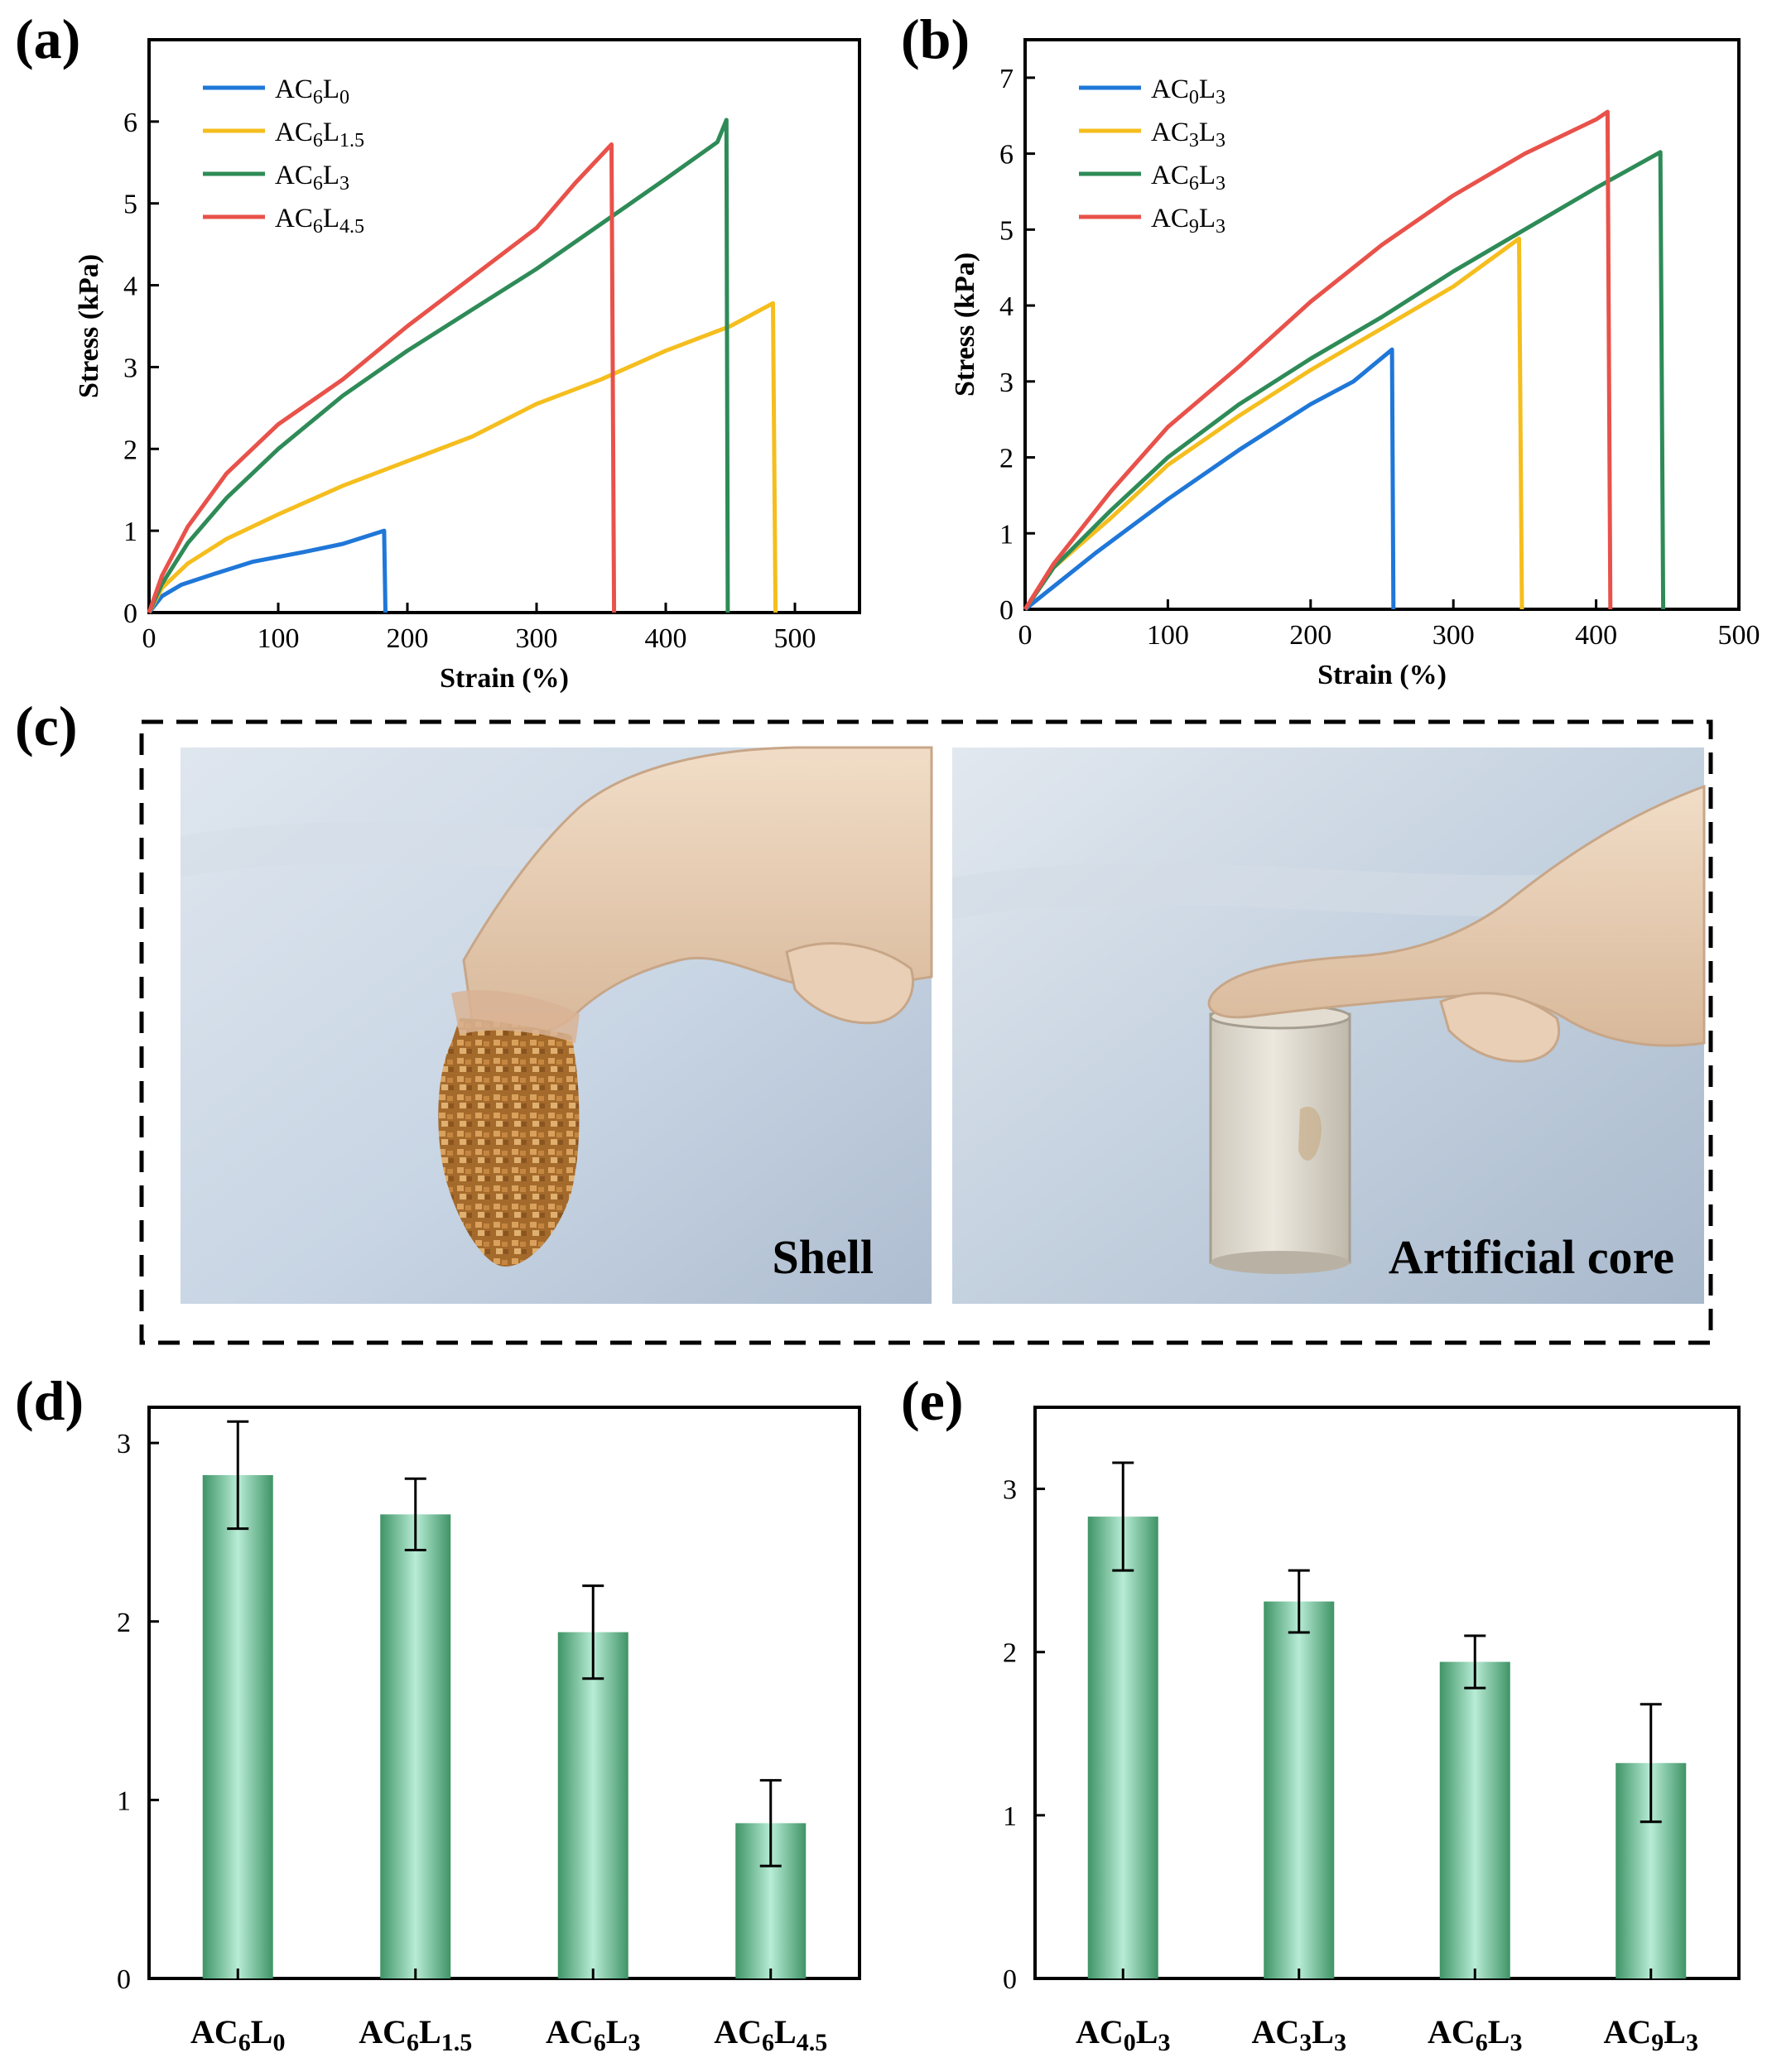 Image resolution: width=1772 pixels, height=2072 pixels. I want to click on panel-label-c: (c), so click(46, 726).